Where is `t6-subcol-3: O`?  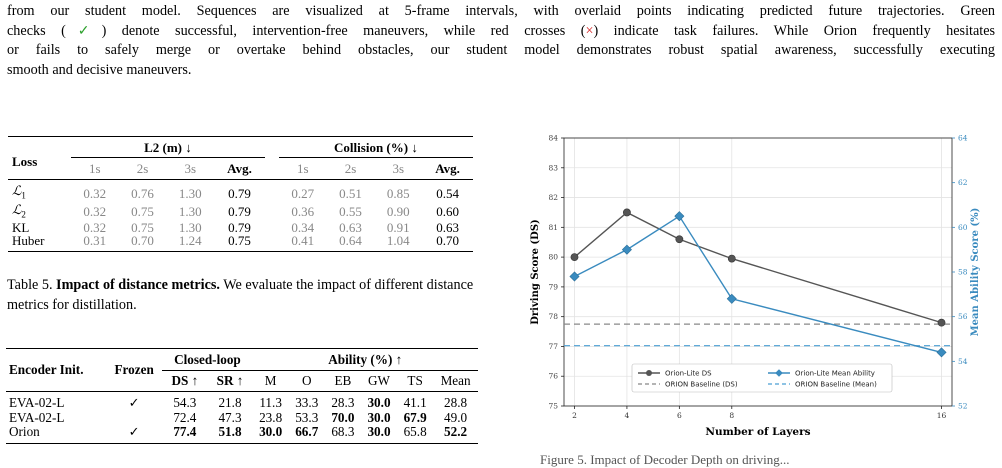 t6-subcol-3: O is located at coordinates (306, 380).